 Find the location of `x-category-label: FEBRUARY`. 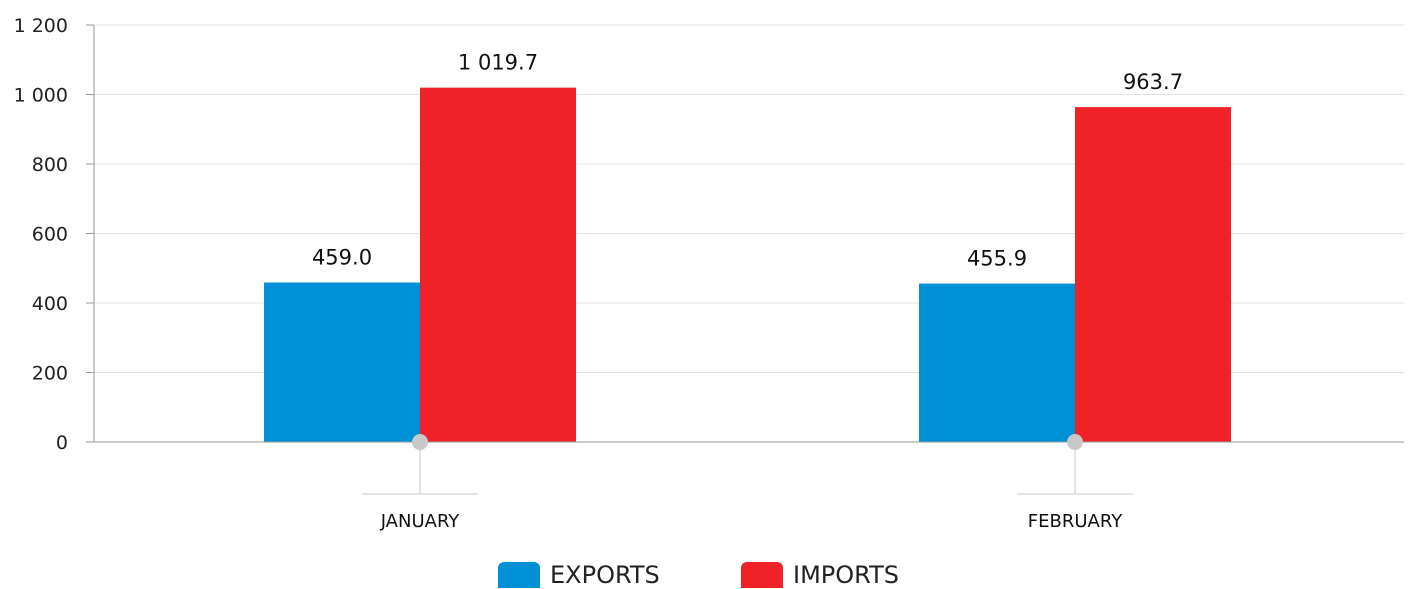

x-category-label: FEBRUARY is located at coordinates (1075, 521).